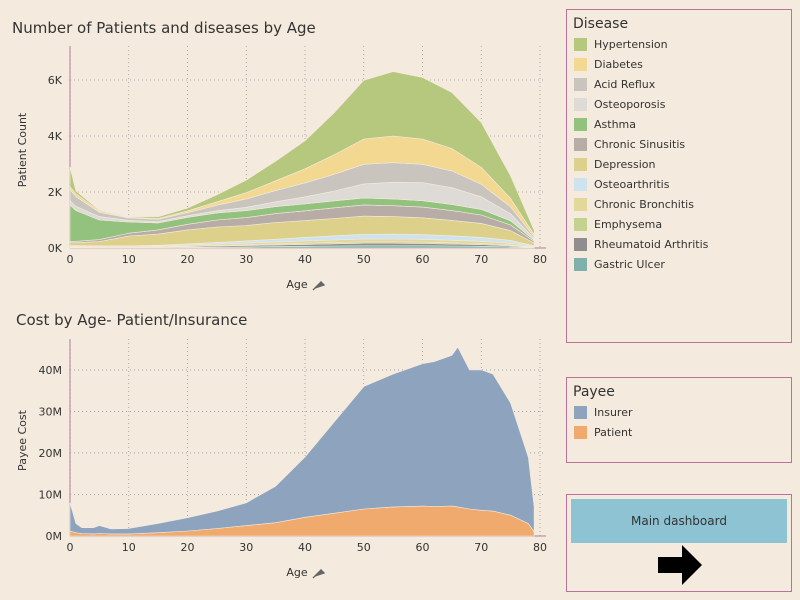 Image resolution: width=800 pixels, height=600 pixels. What do you see at coordinates (629, 264) in the screenshot?
I see `legend-label: Gastric Ulcer` at bounding box center [629, 264].